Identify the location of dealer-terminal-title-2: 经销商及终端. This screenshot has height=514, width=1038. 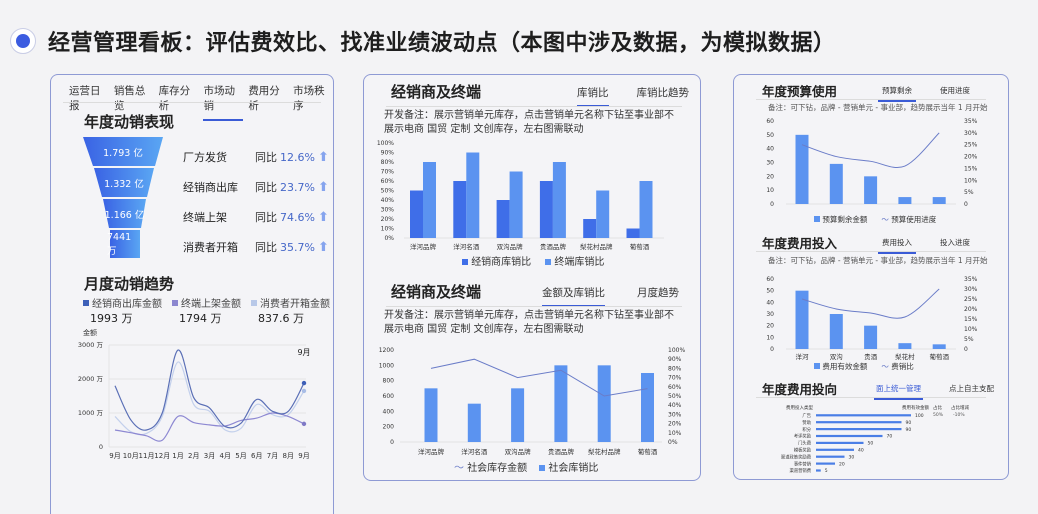
(436, 292).